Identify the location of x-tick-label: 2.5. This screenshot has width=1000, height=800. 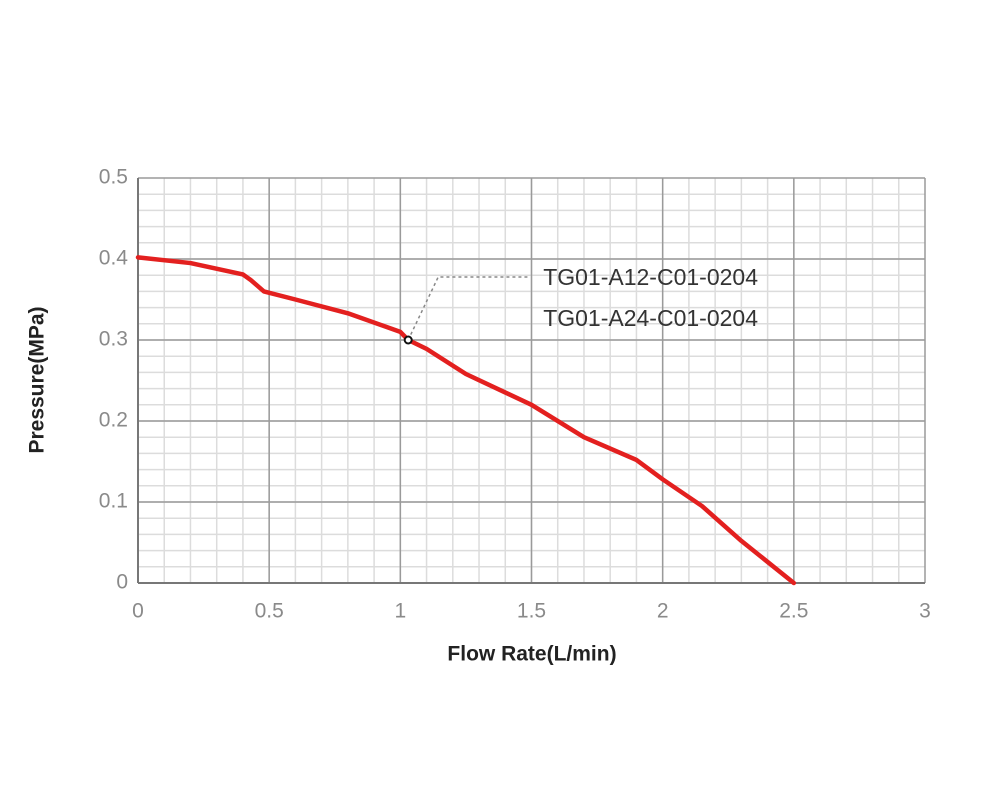
(793, 611).